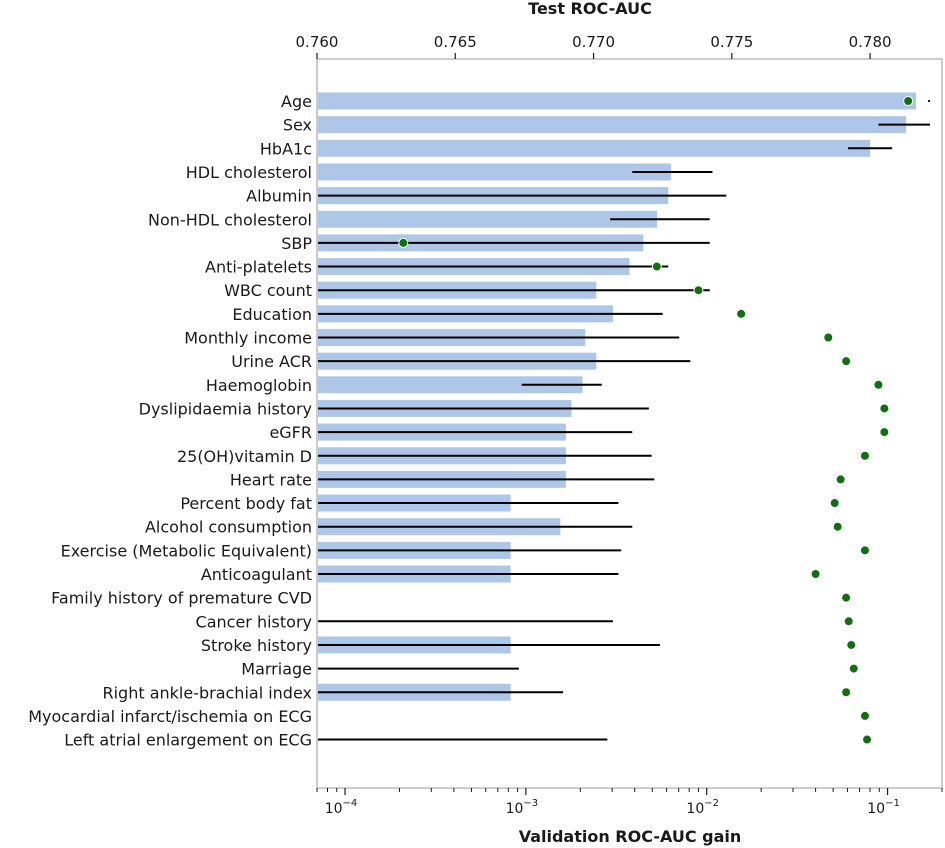 This screenshot has height=848, width=945. Describe the element at coordinates (297, 125) in the screenshot. I see `feature-label-1: Sex` at that location.